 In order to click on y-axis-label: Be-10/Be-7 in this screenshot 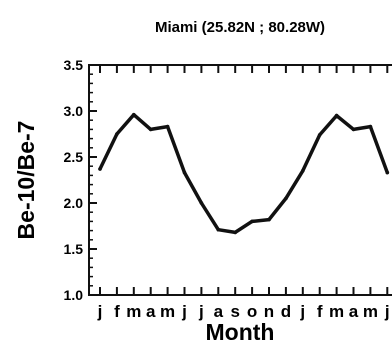, I will do `click(26, 180)`.